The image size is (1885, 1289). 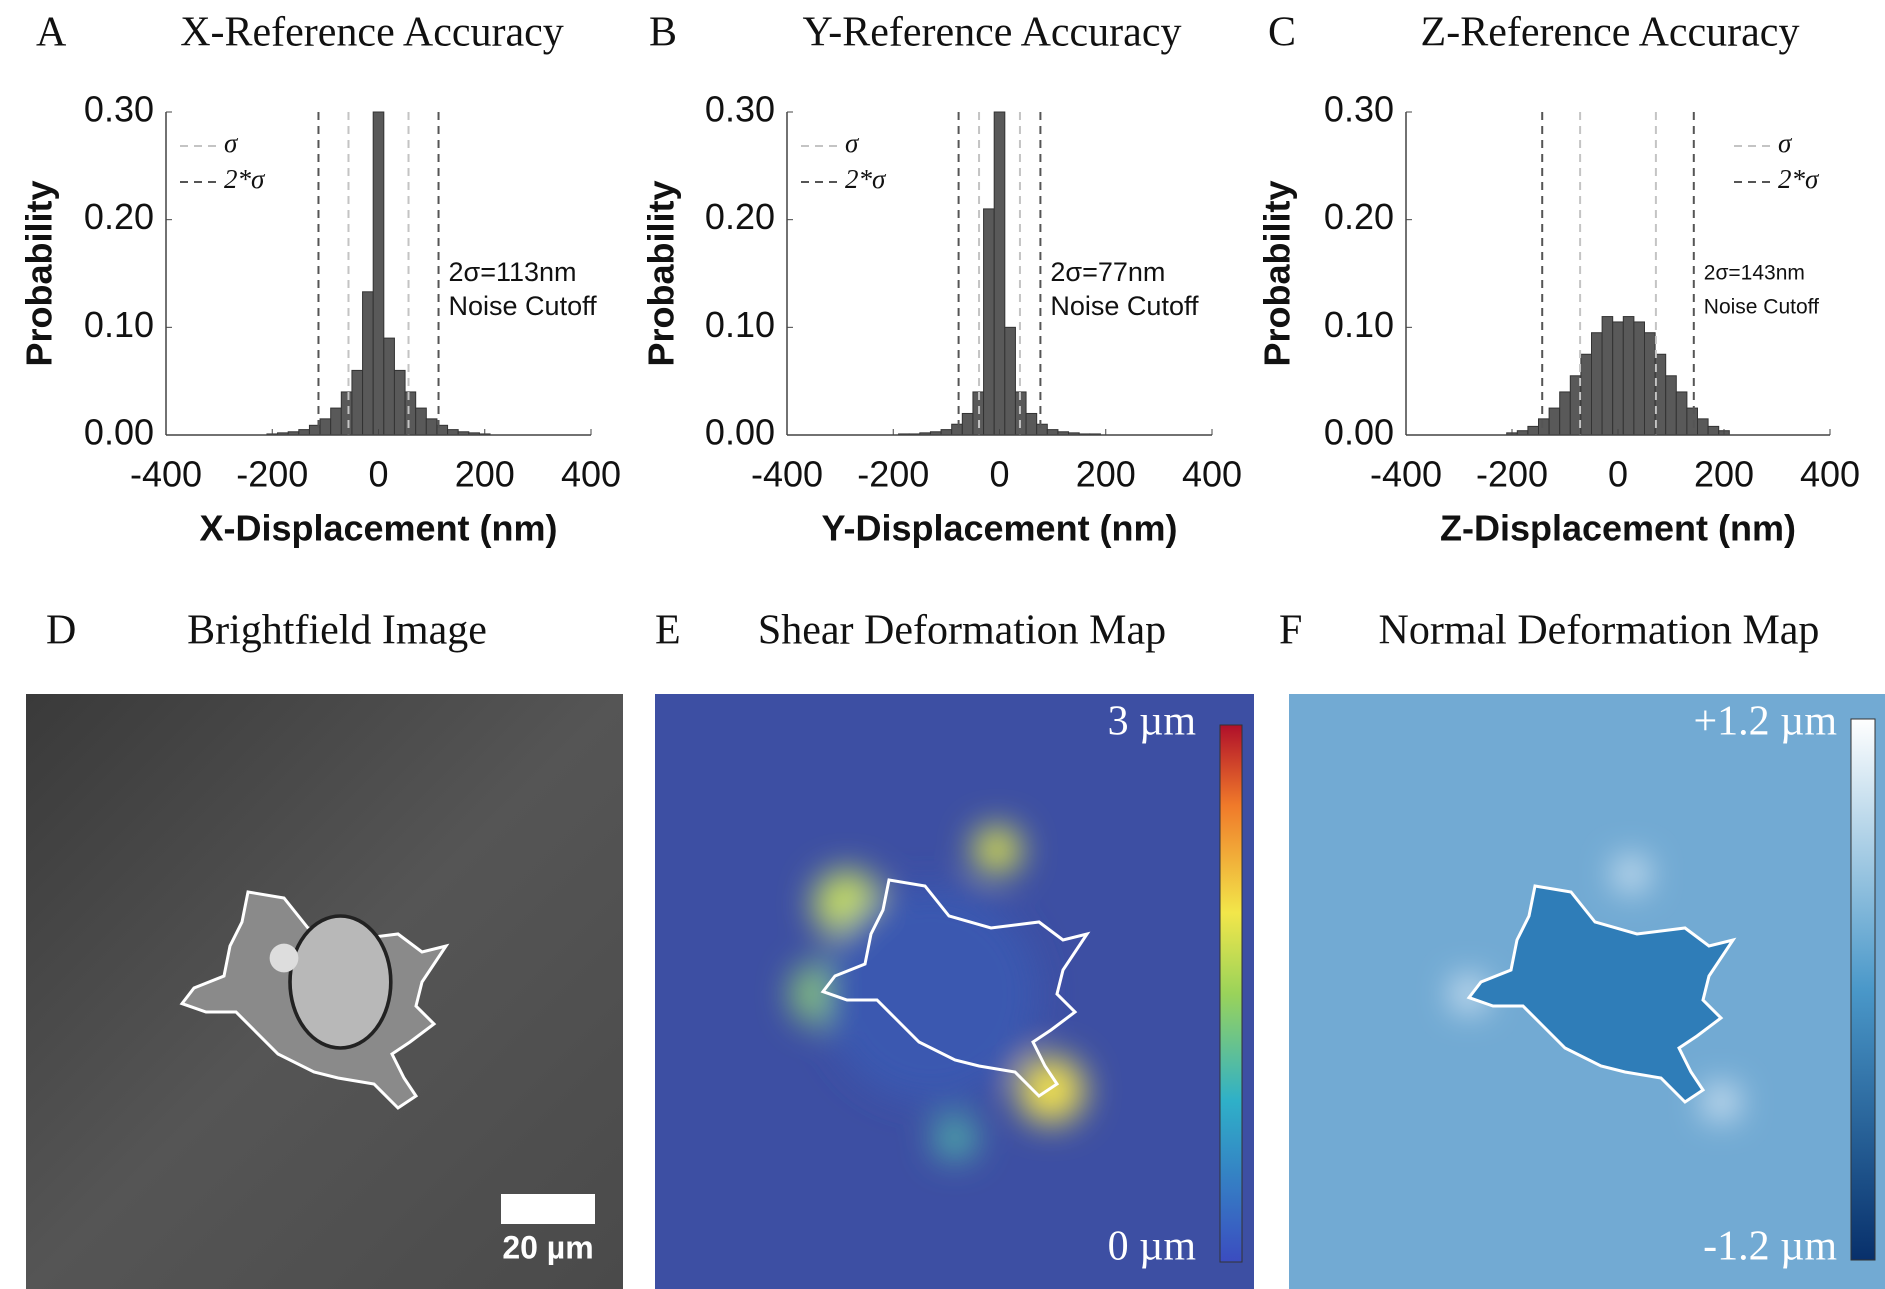 What do you see at coordinates (547, 1247) in the screenshot?
I see `scale-bar-label: 20 µm` at bounding box center [547, 1247].